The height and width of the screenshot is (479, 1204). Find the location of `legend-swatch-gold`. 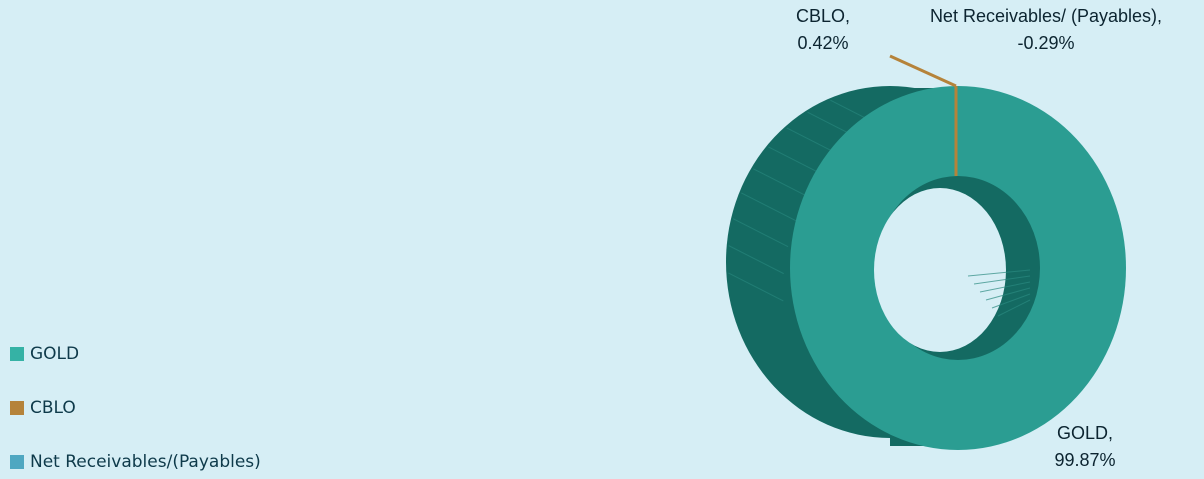

legend-swatch-gold is located at coordinates (17, 354).